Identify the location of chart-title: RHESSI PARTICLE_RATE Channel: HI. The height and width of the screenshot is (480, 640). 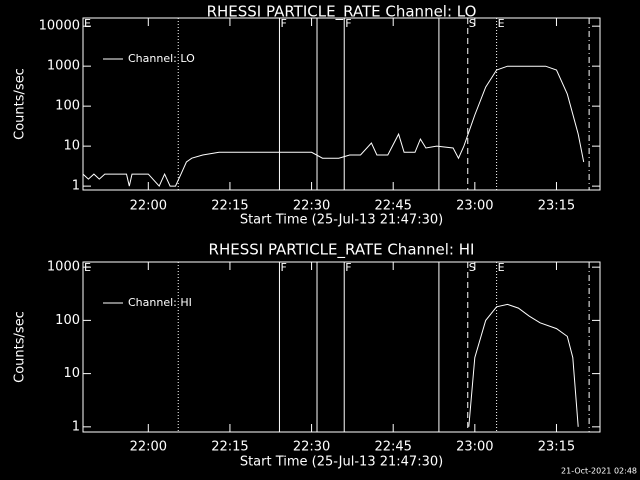
(342, 250).